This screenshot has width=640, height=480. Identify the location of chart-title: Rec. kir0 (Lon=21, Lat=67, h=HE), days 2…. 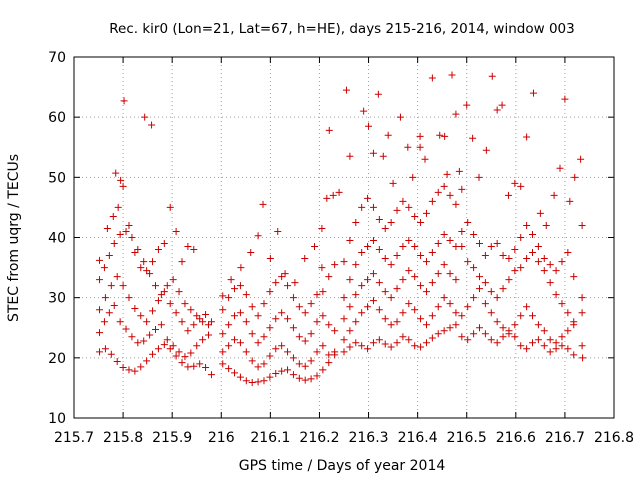
(341, 29).